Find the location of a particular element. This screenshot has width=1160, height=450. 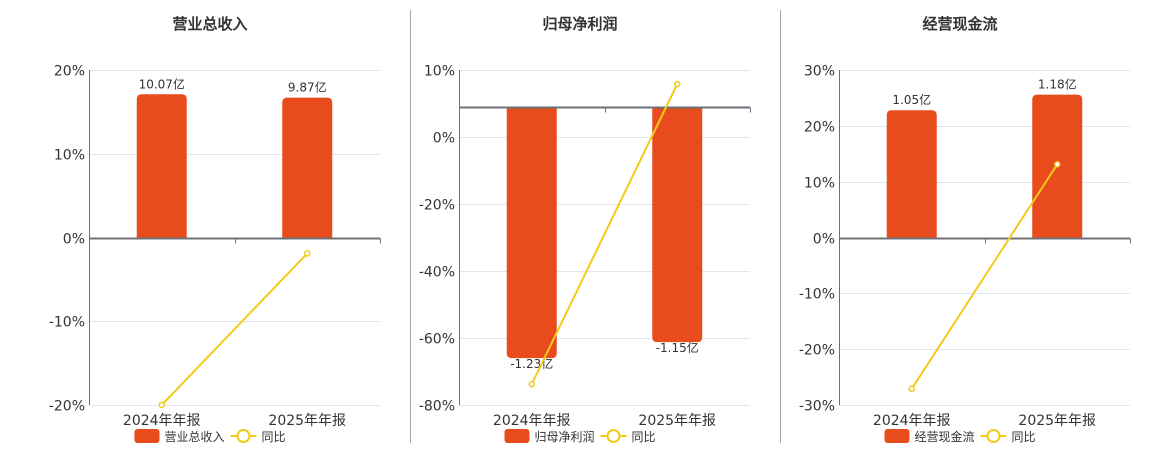

bar-value-label: -1.15亿 is located at coordinates (677, 347).